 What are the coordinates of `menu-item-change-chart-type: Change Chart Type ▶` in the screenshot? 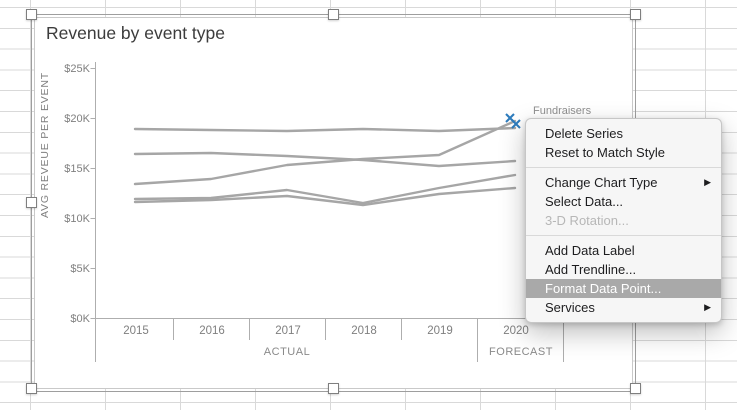 It's located at (623, 182).